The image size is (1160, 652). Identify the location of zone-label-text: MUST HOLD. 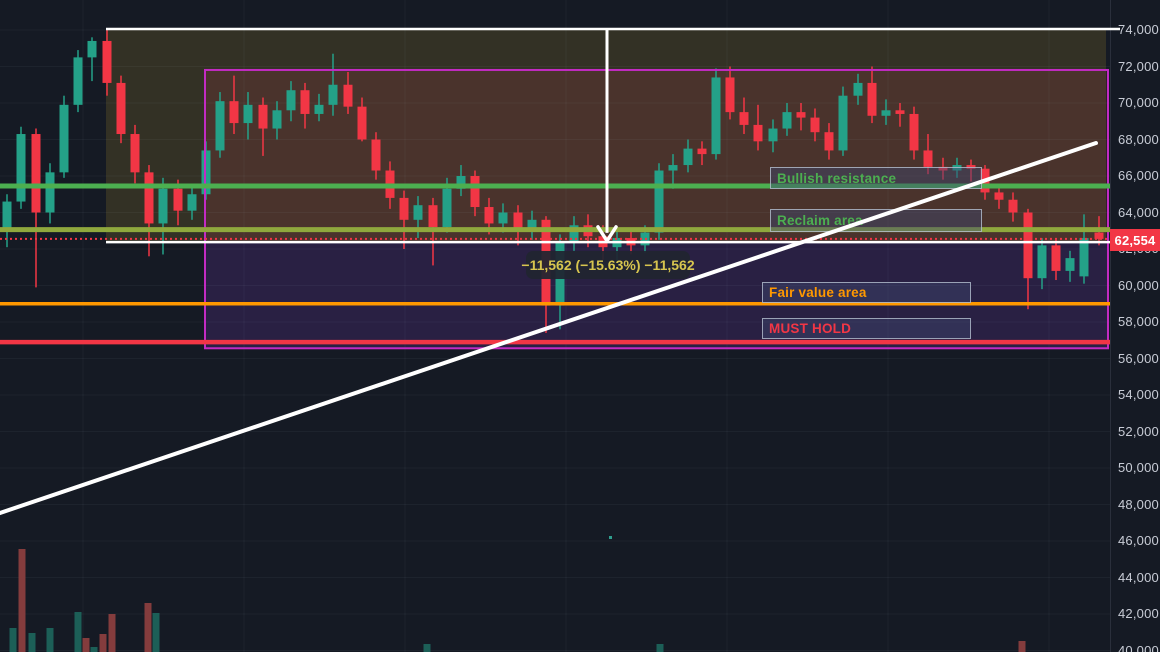
(810, 328).